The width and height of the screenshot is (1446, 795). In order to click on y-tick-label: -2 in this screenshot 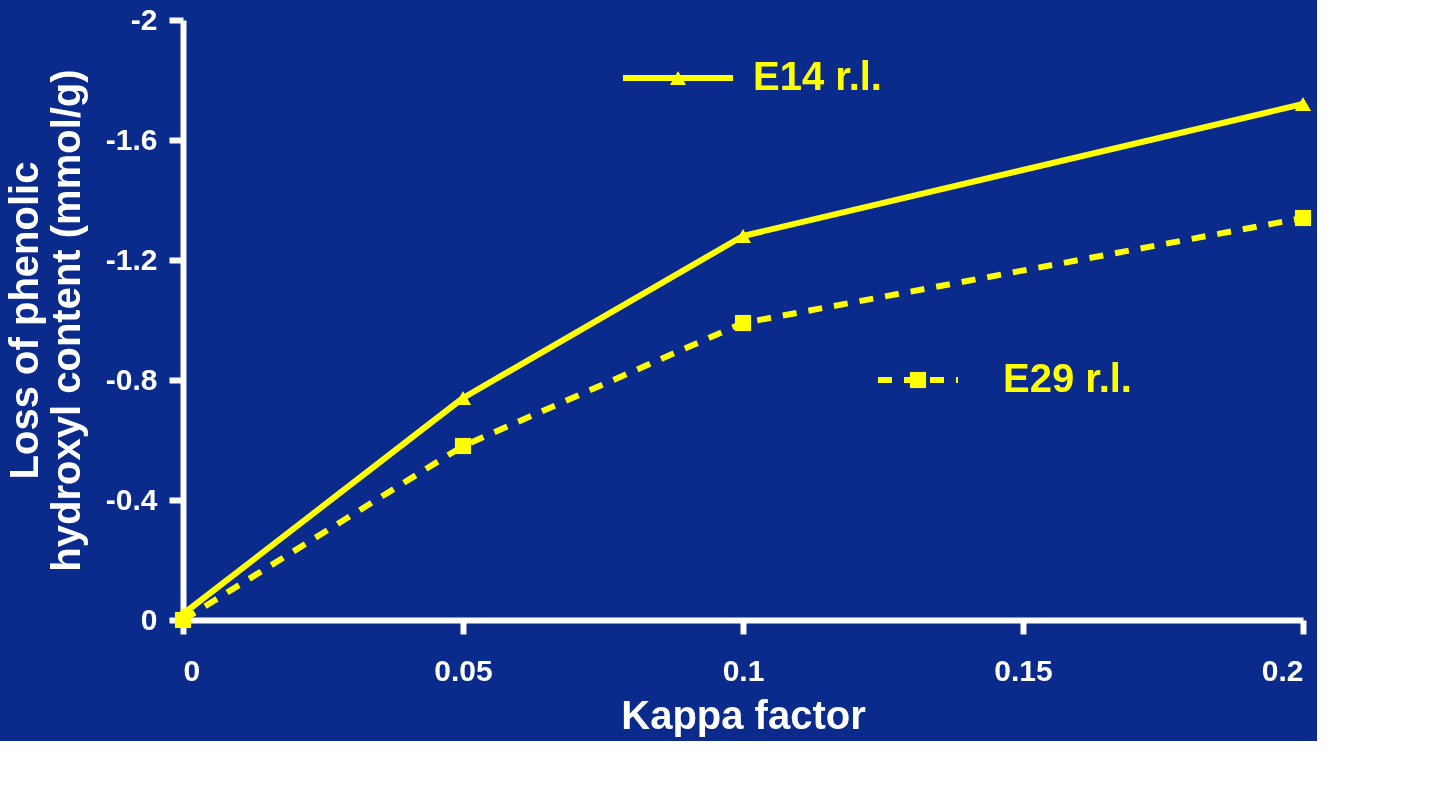, I will do `click(144, 19)`.